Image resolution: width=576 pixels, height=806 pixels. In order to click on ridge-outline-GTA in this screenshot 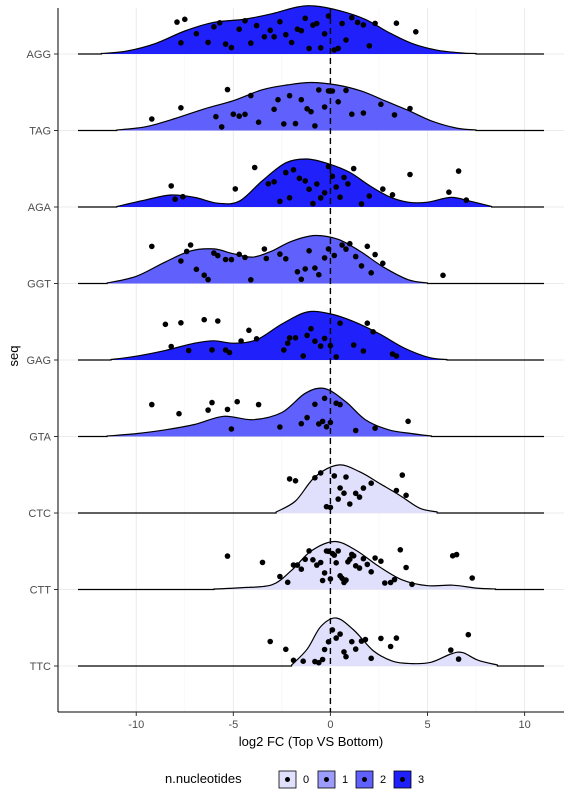, I will do `click(311, 412)`.